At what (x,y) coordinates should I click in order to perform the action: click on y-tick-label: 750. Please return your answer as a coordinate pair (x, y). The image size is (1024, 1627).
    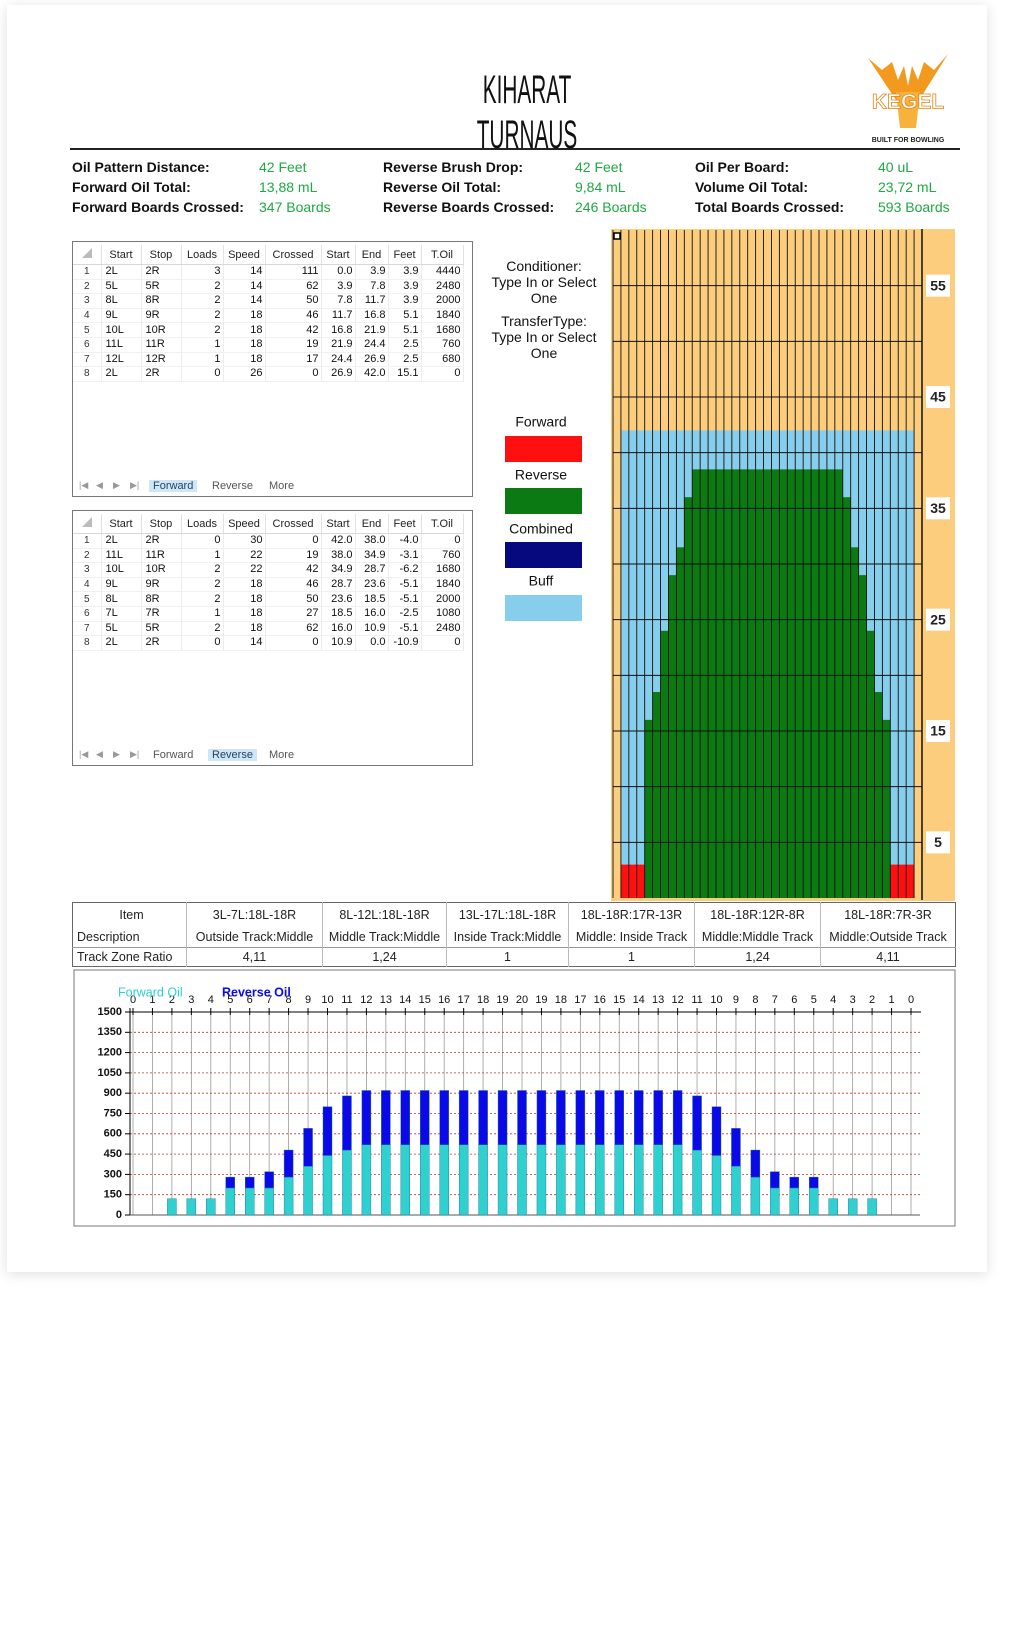
    Looking at the image, I should click on (113, 1113).